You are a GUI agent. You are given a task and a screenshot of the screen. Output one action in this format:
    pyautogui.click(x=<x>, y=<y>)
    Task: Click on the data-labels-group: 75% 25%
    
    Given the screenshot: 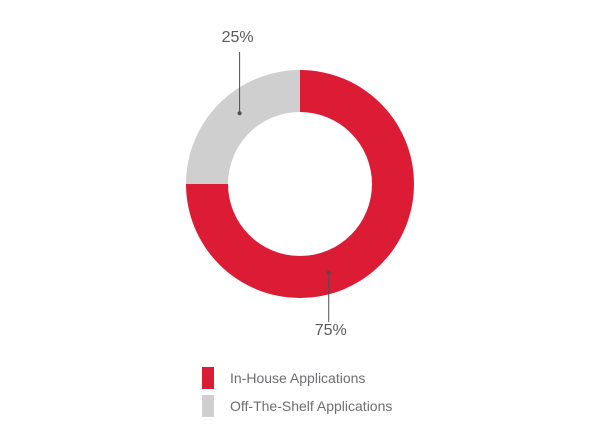 What is the action you would take?
    pyautogui.click(x=284, y=184)
    